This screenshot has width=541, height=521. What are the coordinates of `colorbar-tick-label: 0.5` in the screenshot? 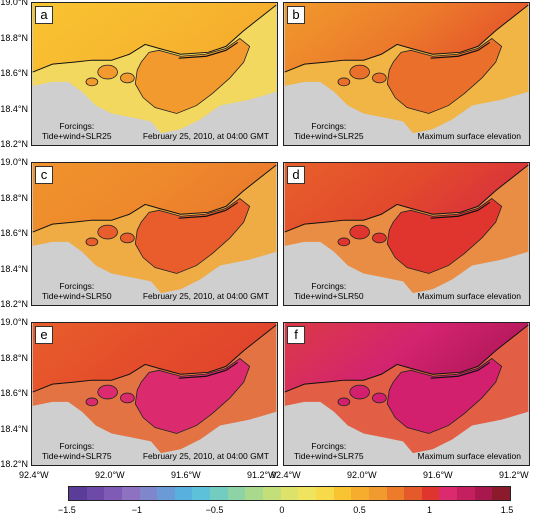 It's located at (359, 510).